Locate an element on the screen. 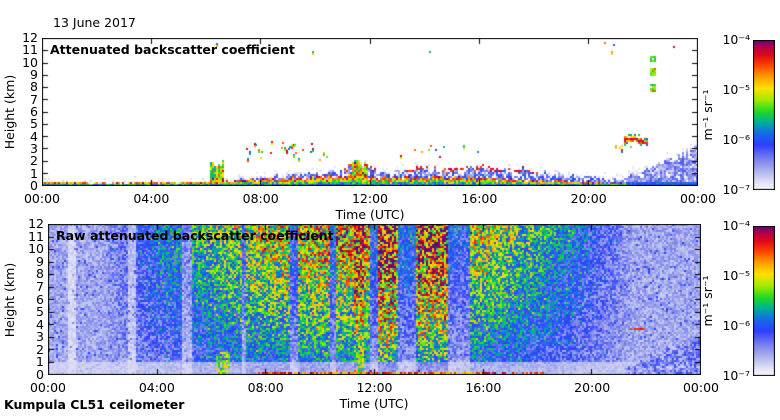  instrument-label: Kumpula CL51 ceilometer is located at coordinates (94, 404).